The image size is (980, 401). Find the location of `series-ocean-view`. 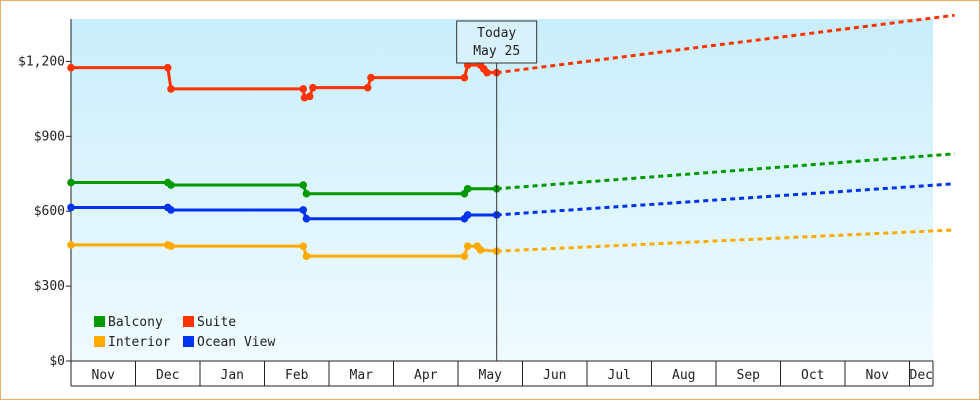

series-ocean-view is located at coordinates (511, 202).